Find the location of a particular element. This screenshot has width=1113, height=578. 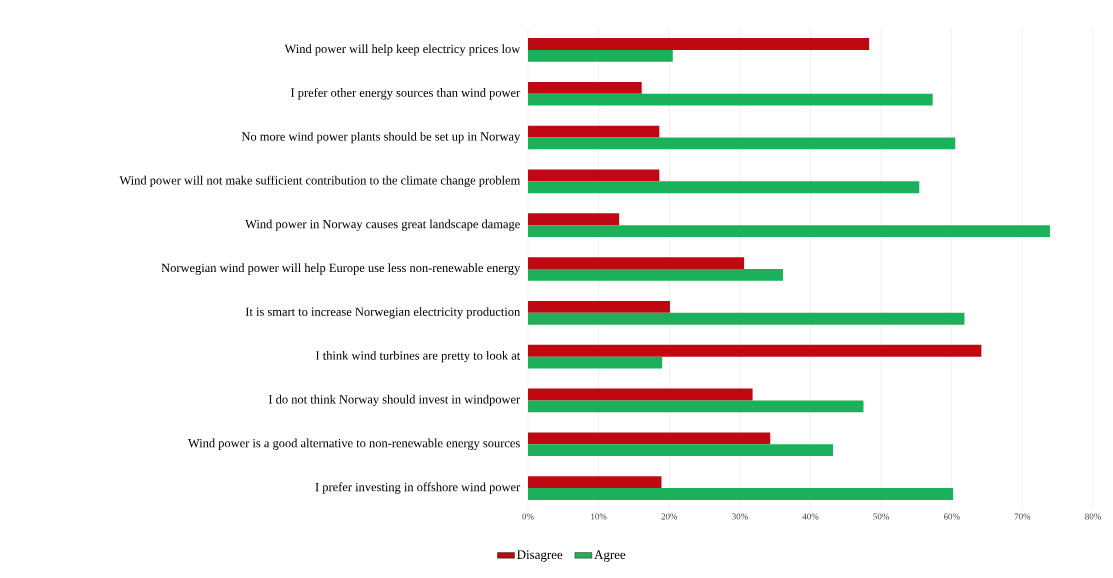

y-tick-label: No more wind power plants should be set up in Norway is located at coordinates (381, 137).